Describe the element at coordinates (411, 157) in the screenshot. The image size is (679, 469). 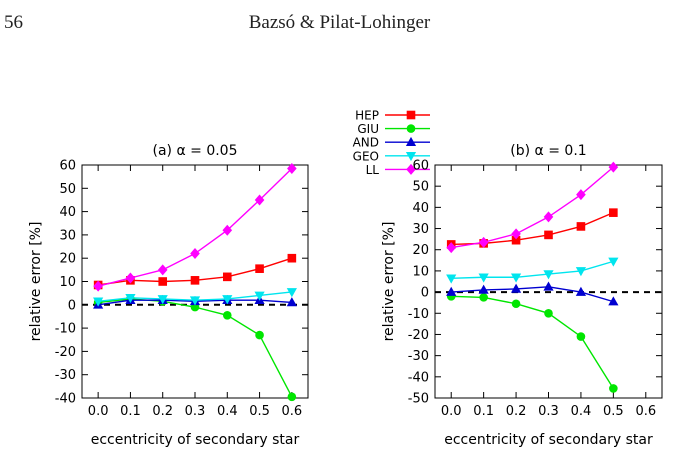
I see `legend-marker-geo` at that location.